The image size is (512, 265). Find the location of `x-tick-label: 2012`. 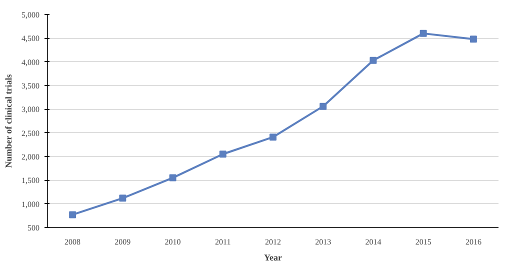

x-tick-label: 2012 is located at coordinates (273, 242).